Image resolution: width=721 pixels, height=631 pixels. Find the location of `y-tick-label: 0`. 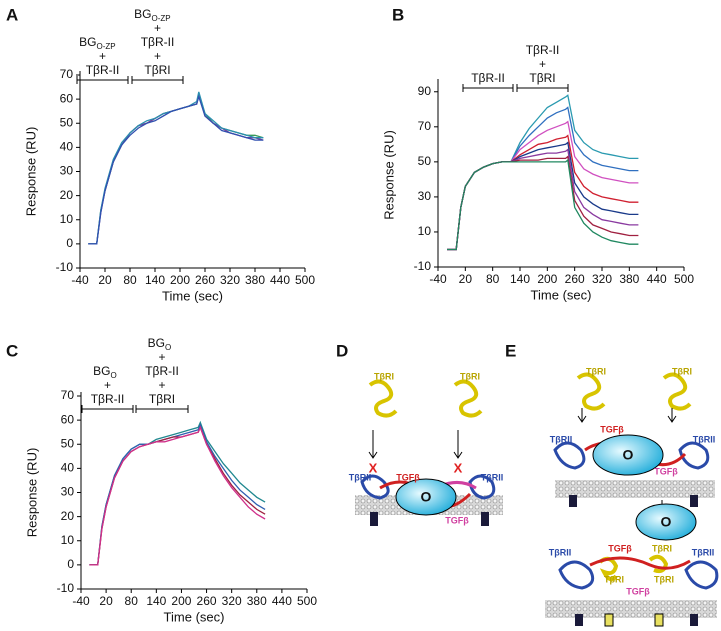

y-tick-label: 0 is located at coordinates (69, 243).